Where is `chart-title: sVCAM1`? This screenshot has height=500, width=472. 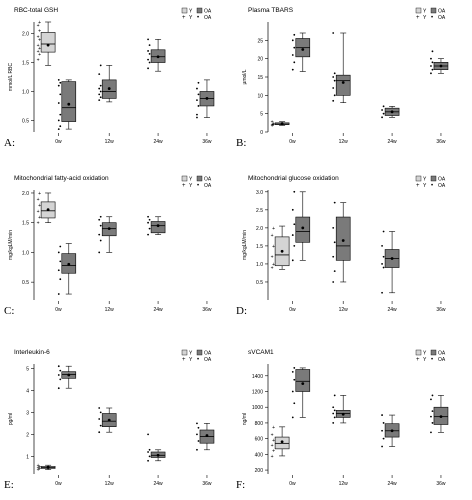
chart-title: sVCAM1 is located at coordinates (261, 352).